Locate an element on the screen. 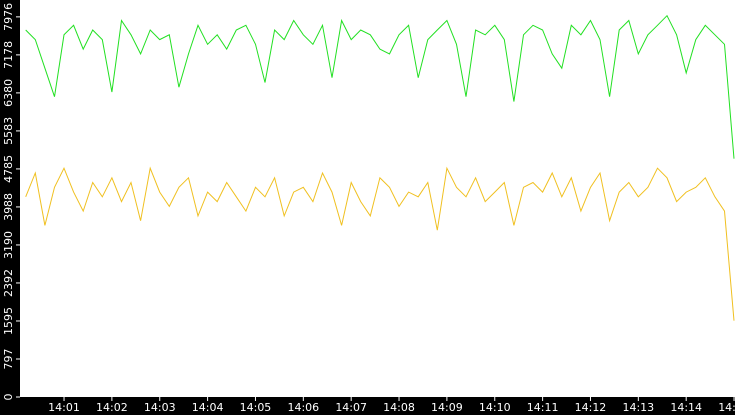 The width and height of the screenshot is (735, 415). x-tick-label: 14:10 is located at coordinates (495, 407).